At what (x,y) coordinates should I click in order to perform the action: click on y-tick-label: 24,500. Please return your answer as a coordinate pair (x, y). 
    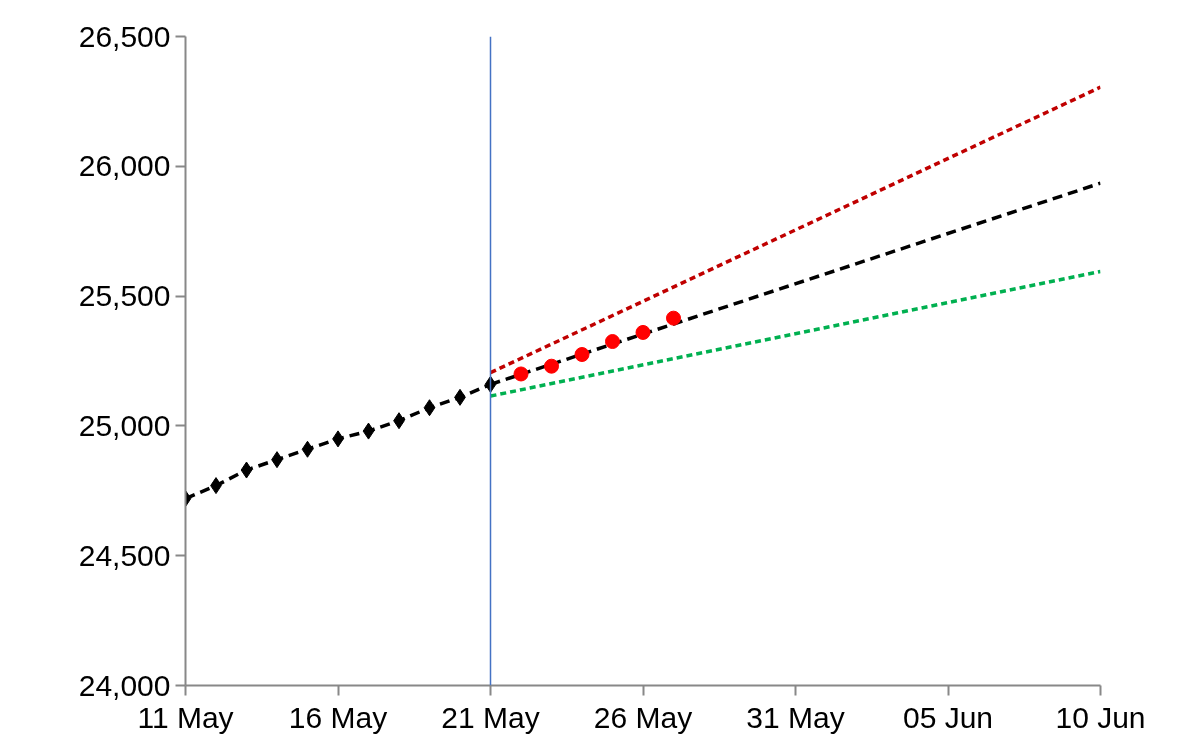
    Looking at the image, I should click on (124, 555).